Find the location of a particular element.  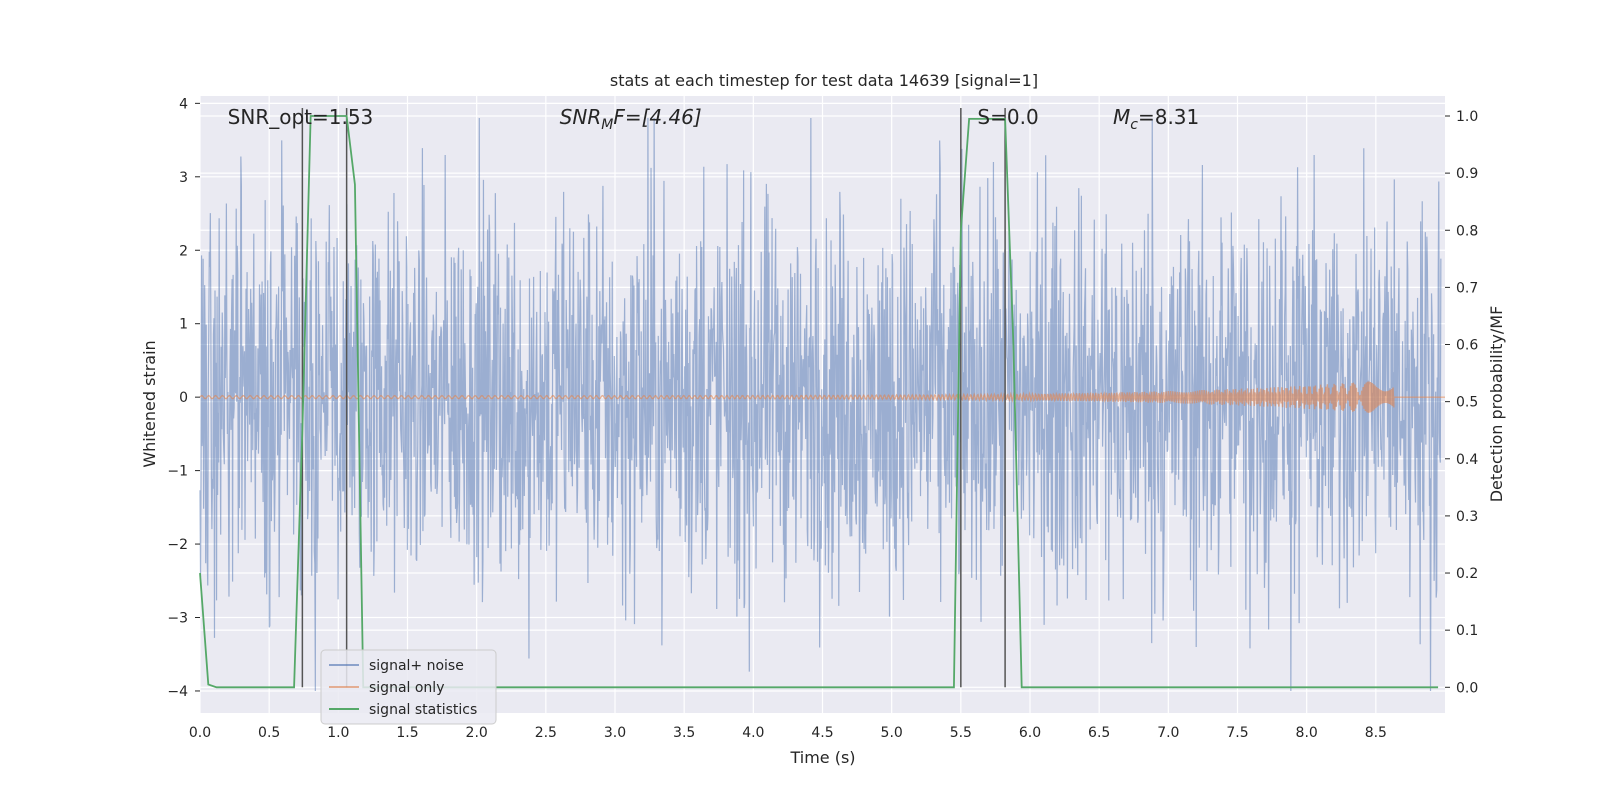

annotation: Mc=8.31 is located at coordinates (1156, 119).